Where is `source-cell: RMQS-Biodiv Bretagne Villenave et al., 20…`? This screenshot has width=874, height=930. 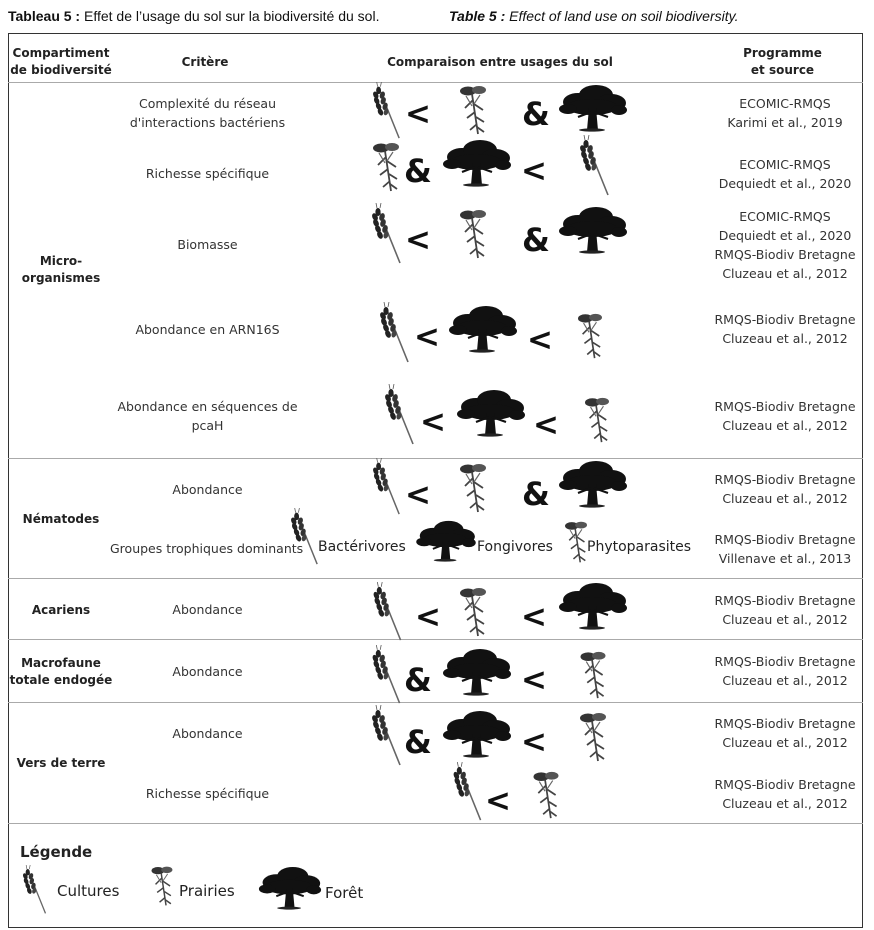 source-cell: RMQS-Biodiv Bretagne Villenave et al., 20… is located at coordinates (785, 549).